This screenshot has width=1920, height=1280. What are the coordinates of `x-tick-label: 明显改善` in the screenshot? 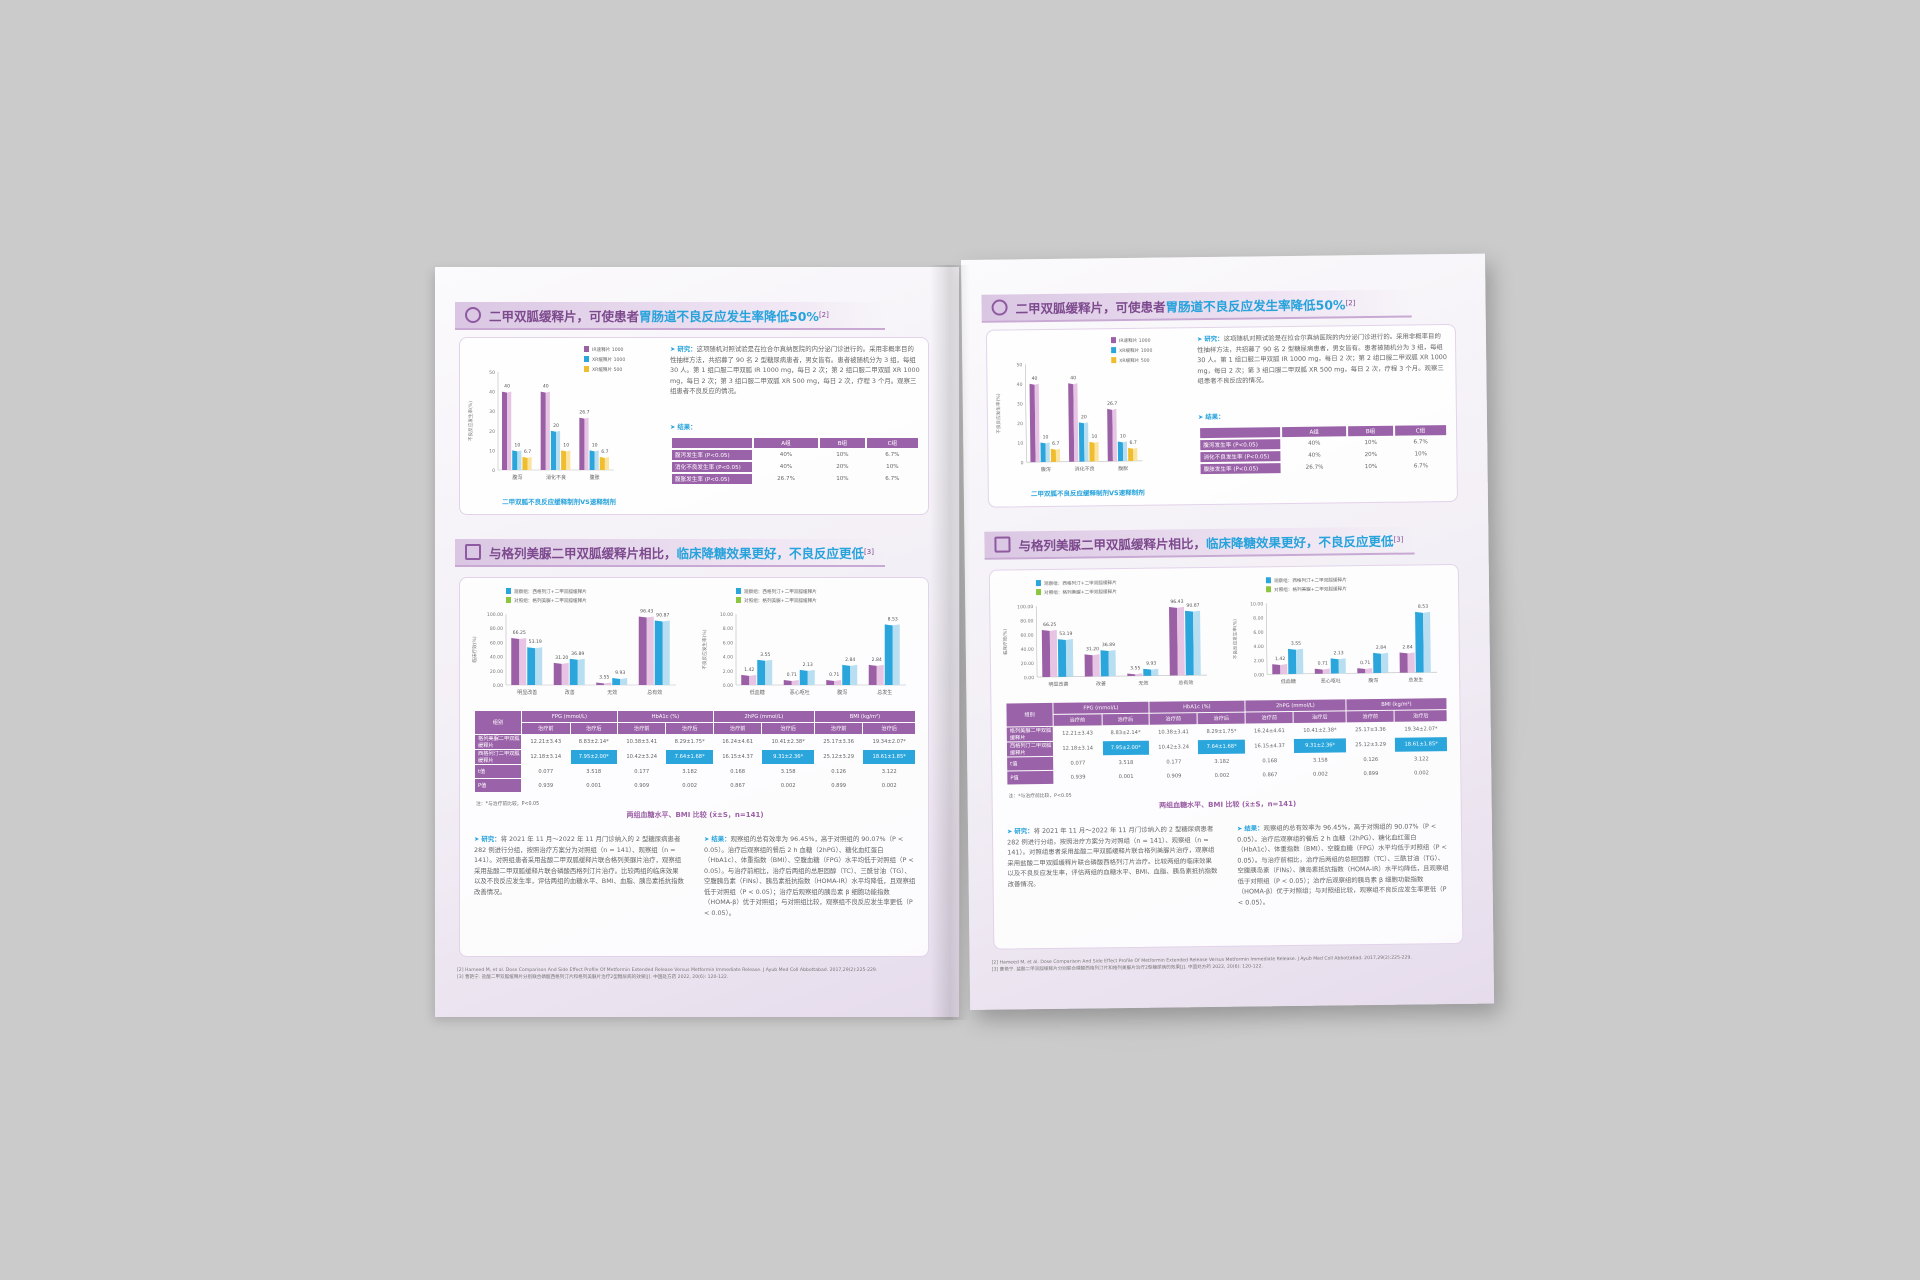 It's located at (527, 692).